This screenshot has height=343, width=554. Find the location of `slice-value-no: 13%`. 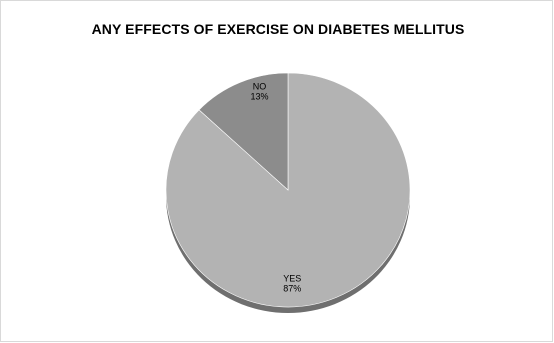

slice-value-no: 13% is located at coordinates (260, 96).